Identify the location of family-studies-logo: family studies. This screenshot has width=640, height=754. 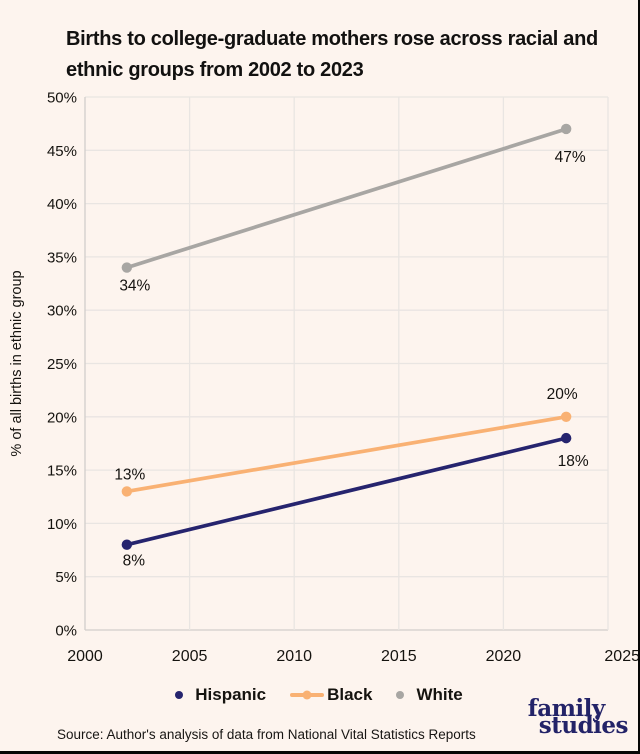
(578, 717).